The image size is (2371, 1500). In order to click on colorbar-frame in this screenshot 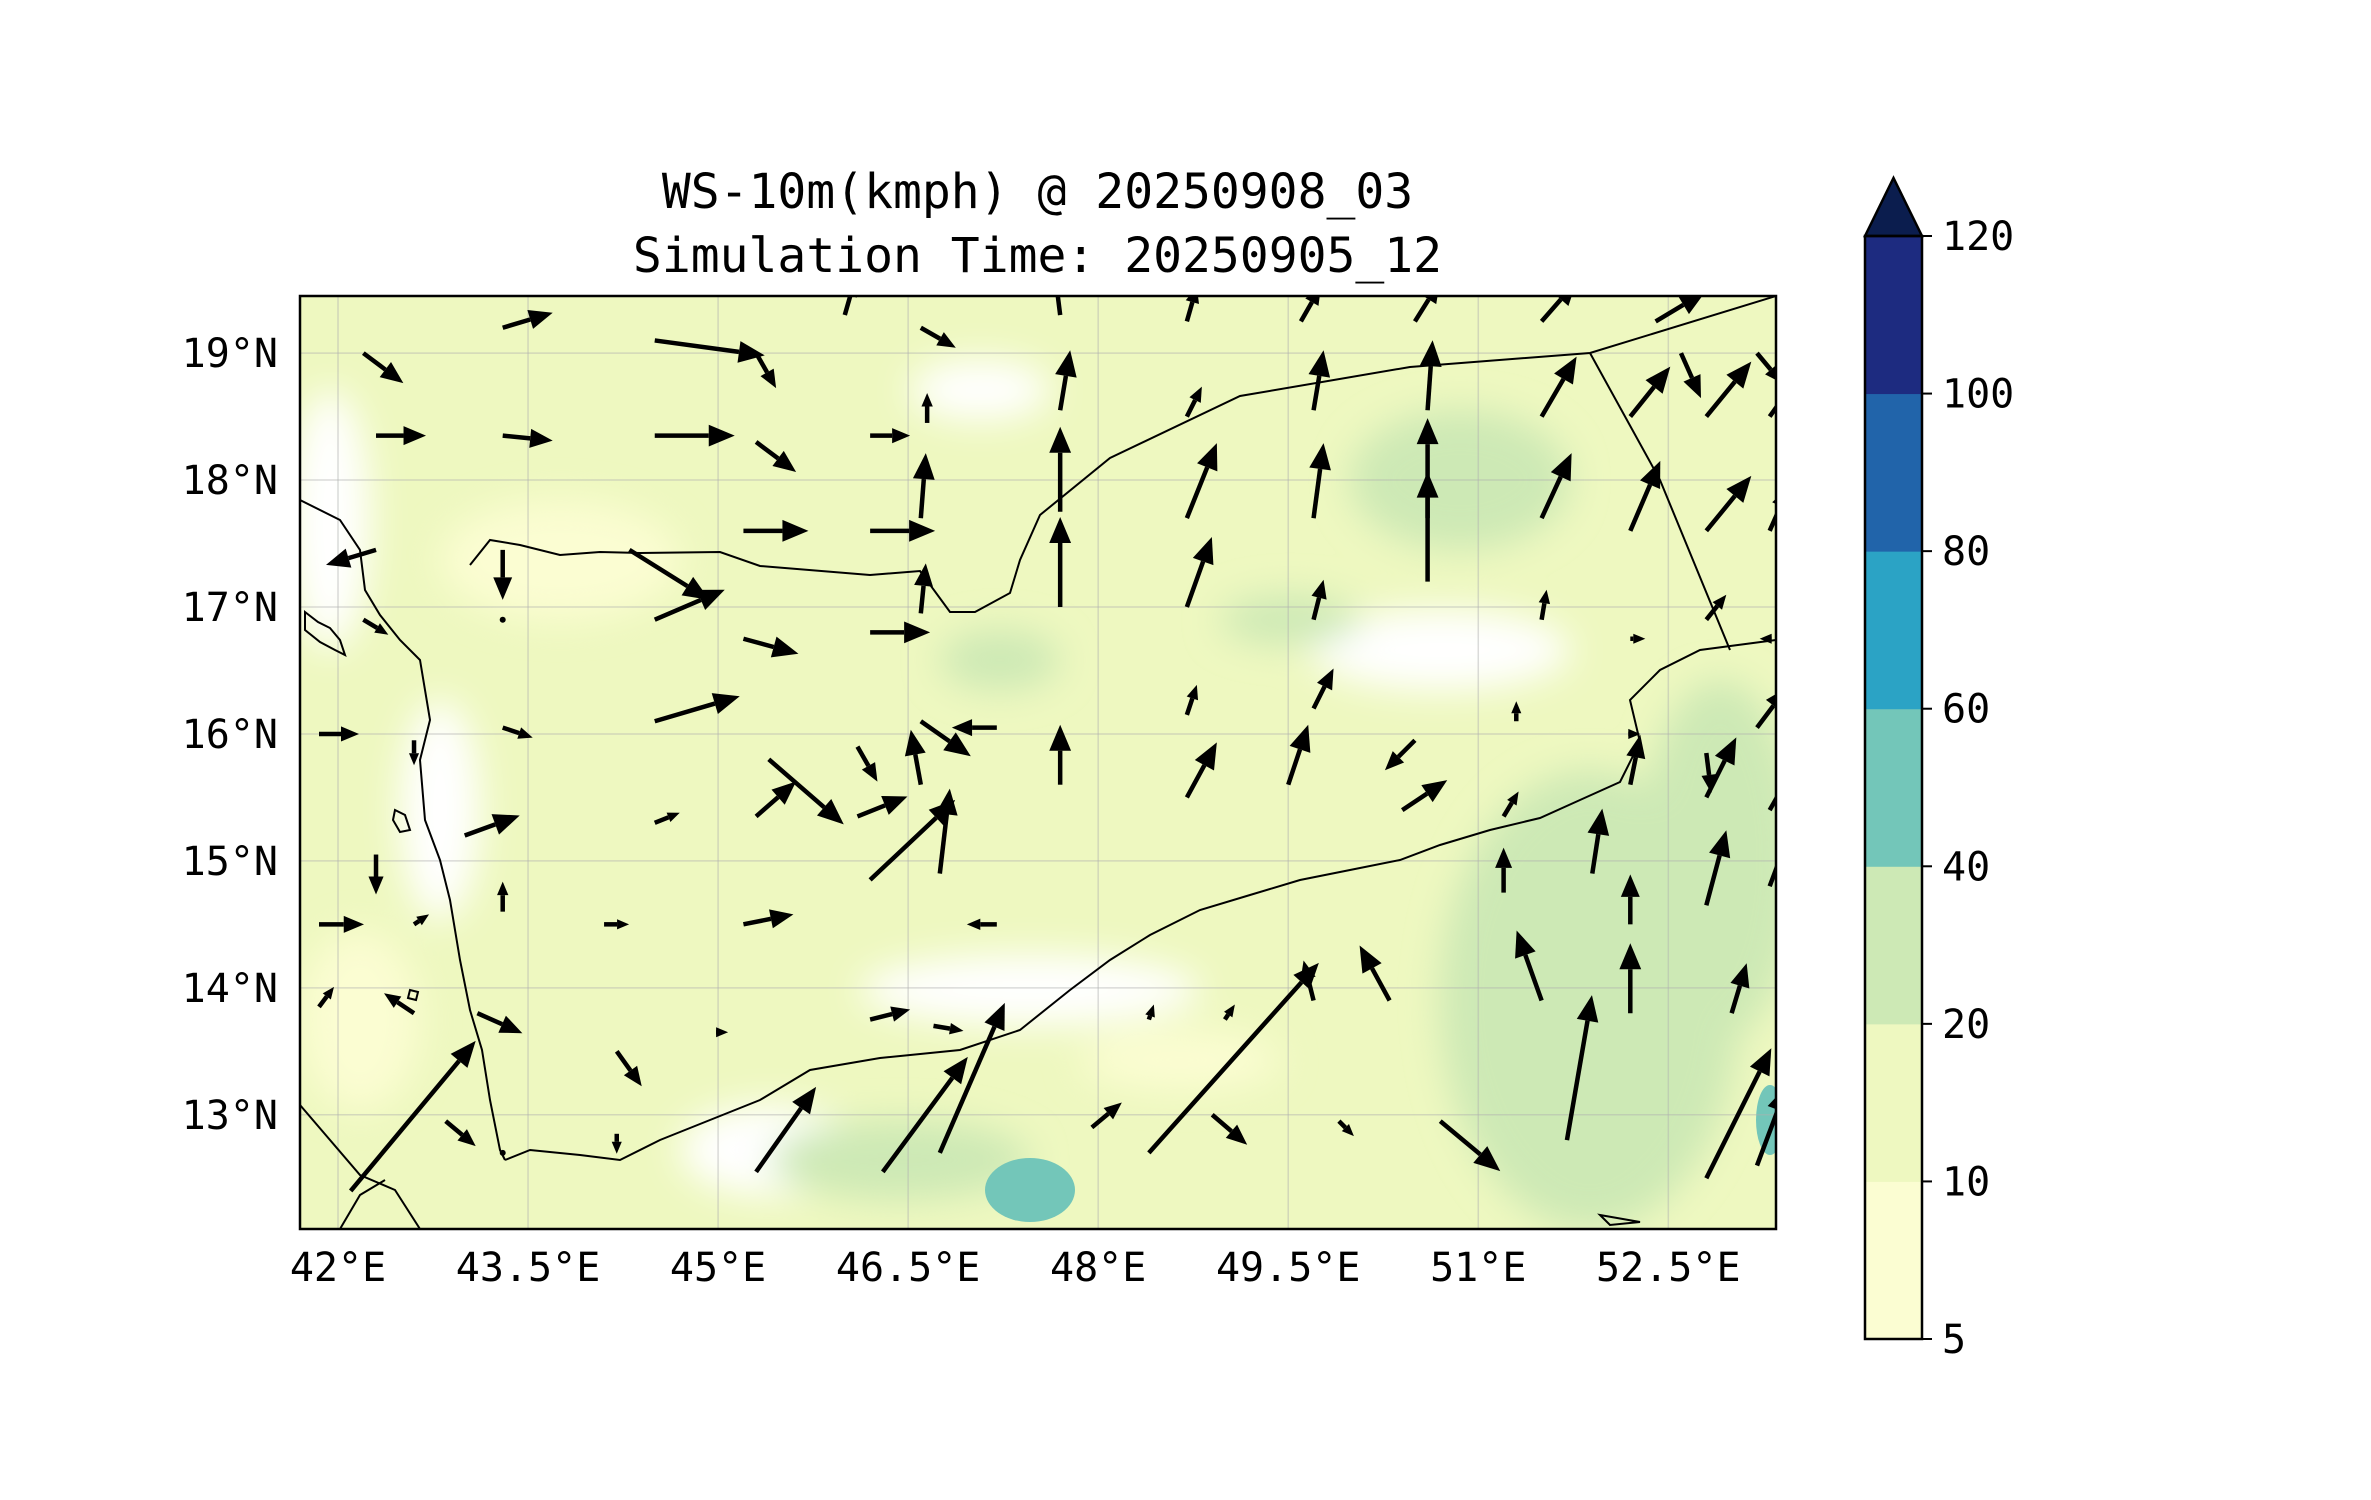, I will do `click(1893, 787)`.